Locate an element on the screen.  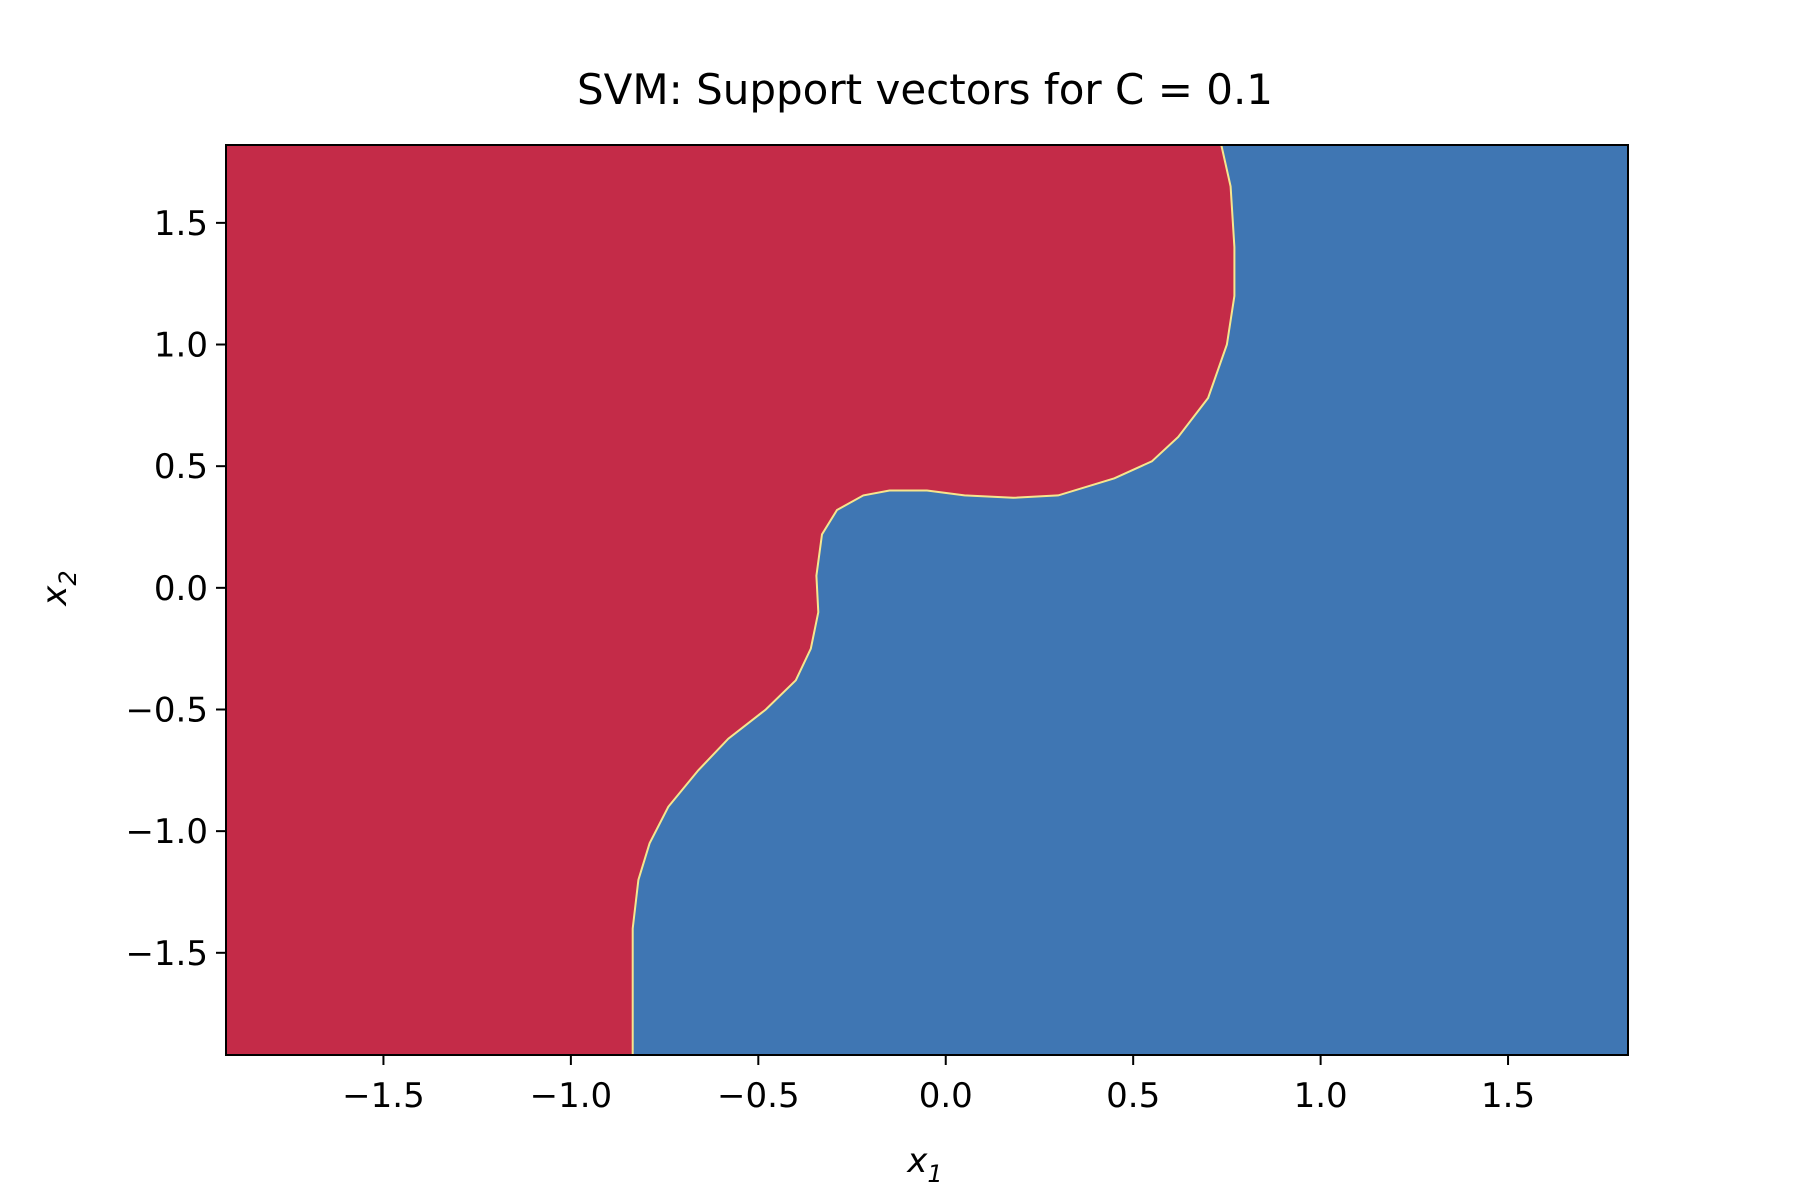
x-axis: −1.5 −1.0 −0.5 0.0 0.5 1.0 1.5 is located at coordinates (938, 1085).